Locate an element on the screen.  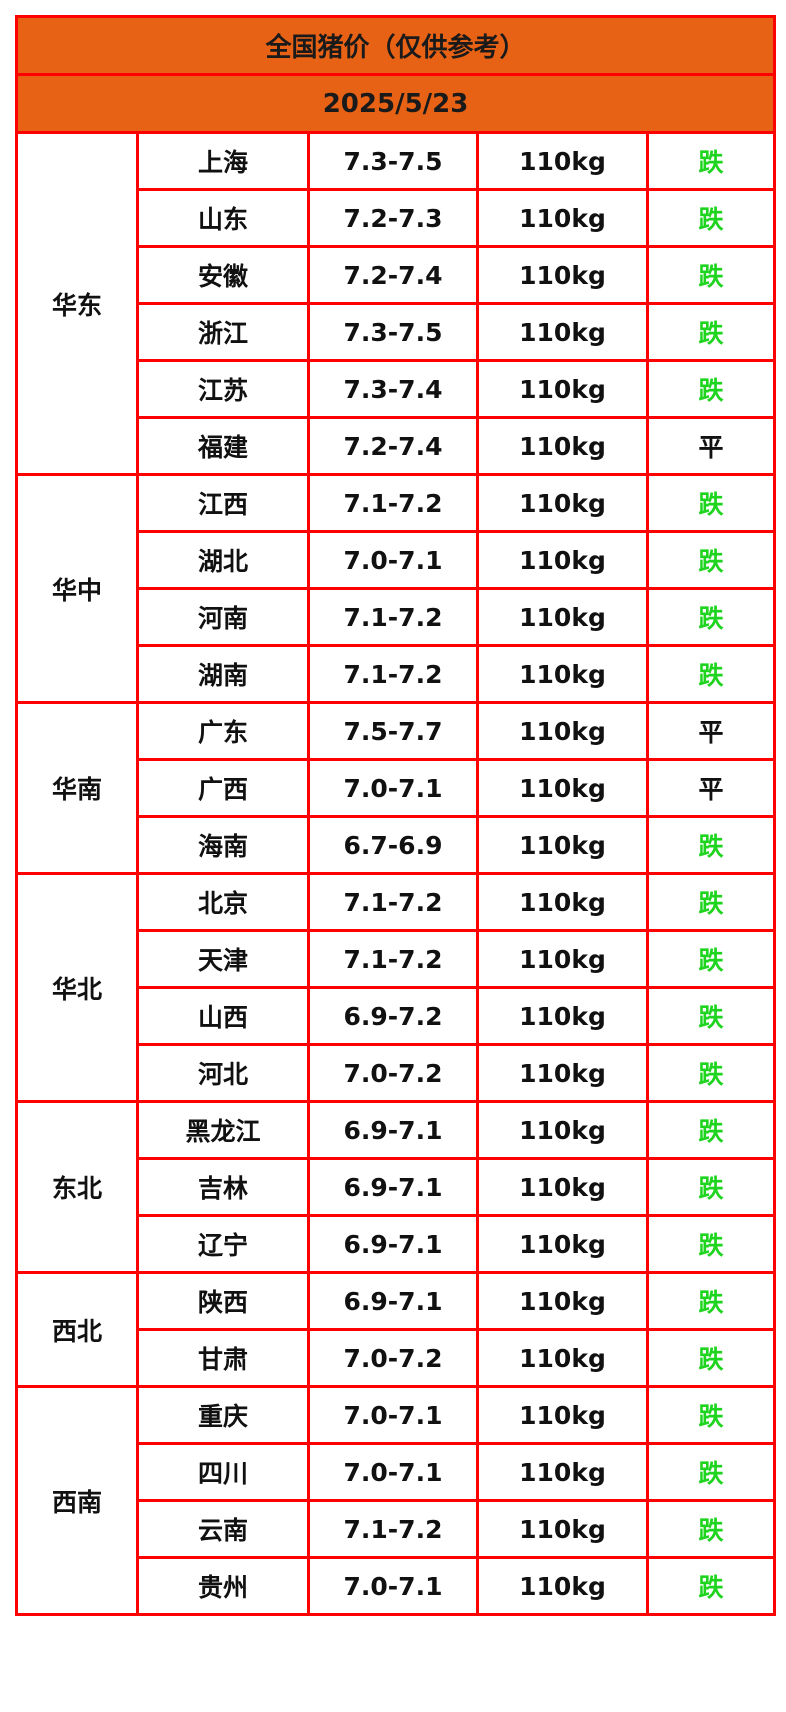
title-row: 全国猪价（仅供参考） is located at coordinates (395, 45).